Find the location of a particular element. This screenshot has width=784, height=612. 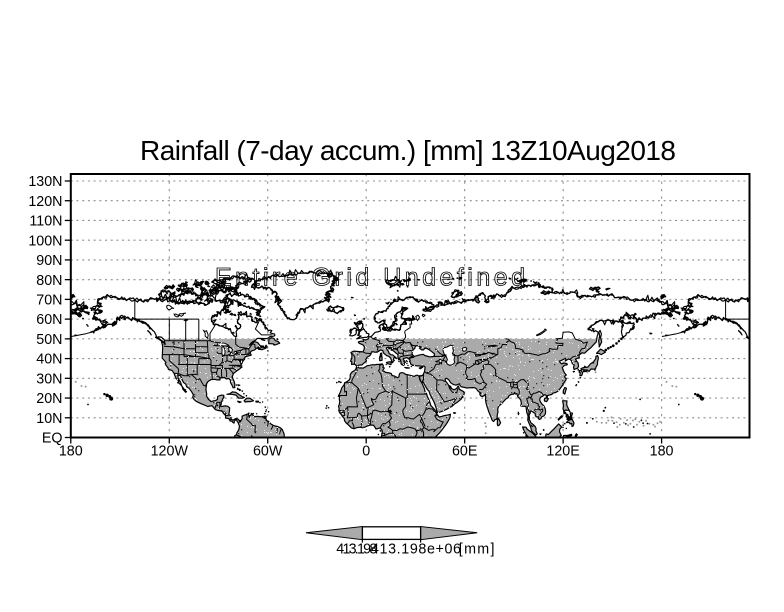

svg-text: 40N is located at coordinates (49, 360).